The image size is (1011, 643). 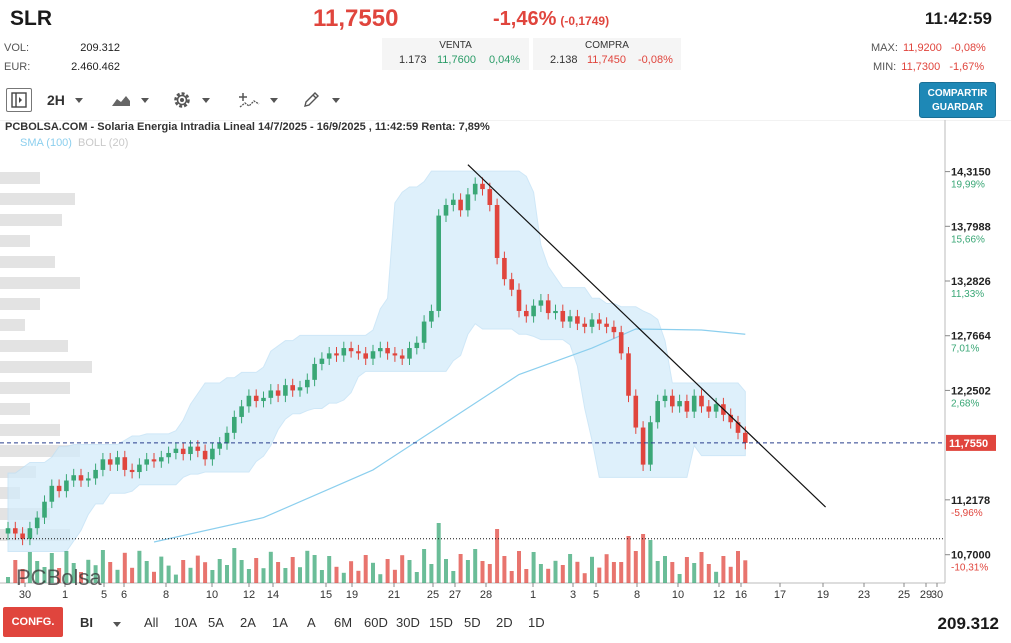 I want to click on range-button-30d: 30D, so click(x=408, y=622).